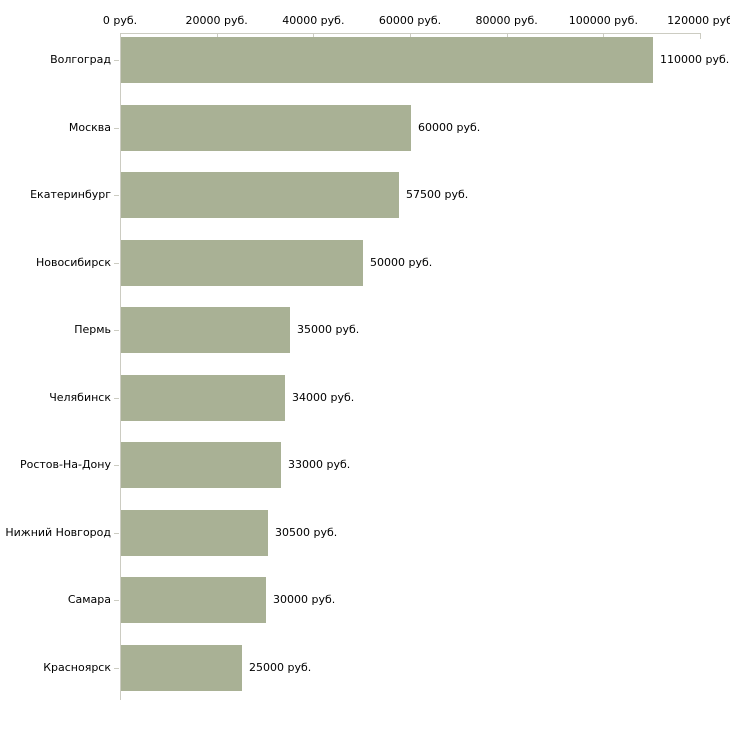 Image resolution: width=730 pixels, height=730 pixels. What do you see at coordinates (92, 329) in the screenshot?
I see `category-label: Пермь` at bounding box center [92, 329].